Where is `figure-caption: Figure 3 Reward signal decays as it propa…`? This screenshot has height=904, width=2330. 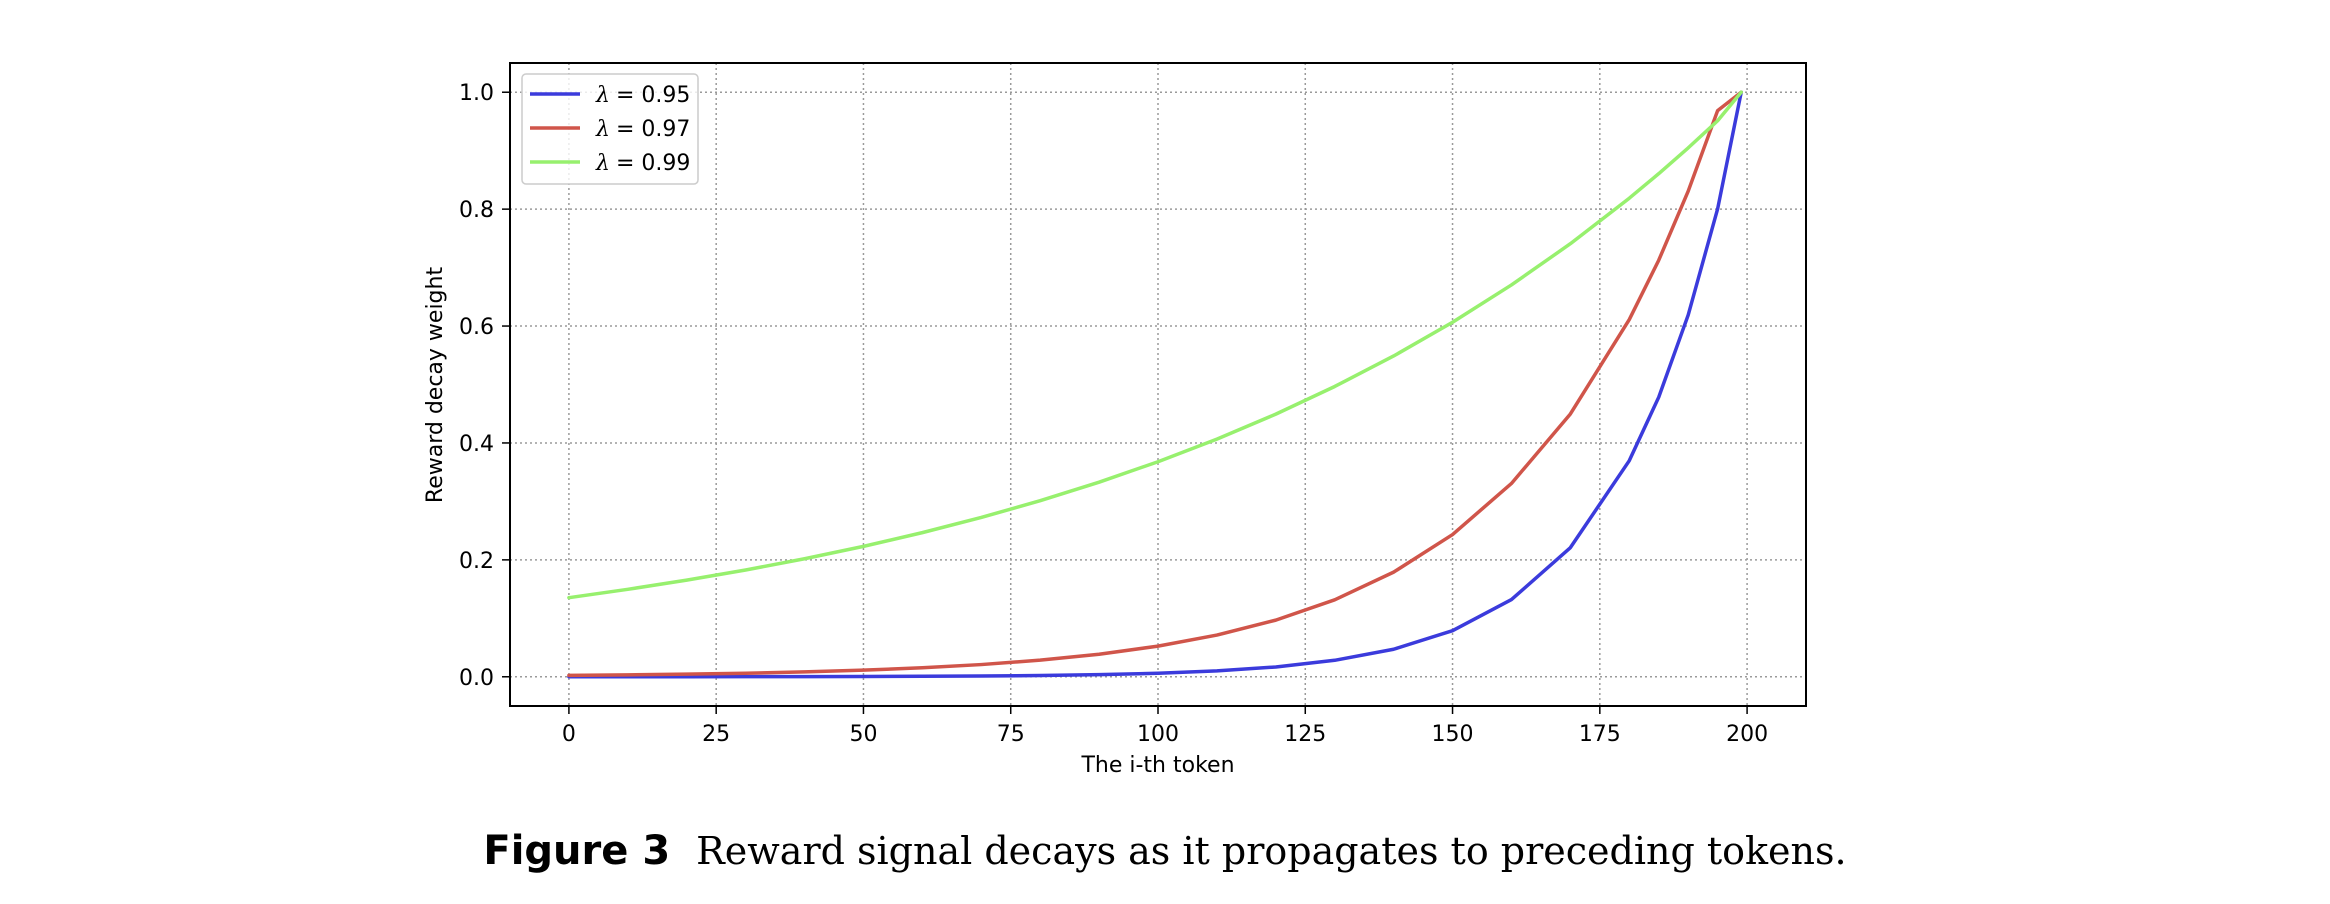 figure-caption: Figure 3 Reward signal decays as it propa… is located at coordinates (1165, 851).